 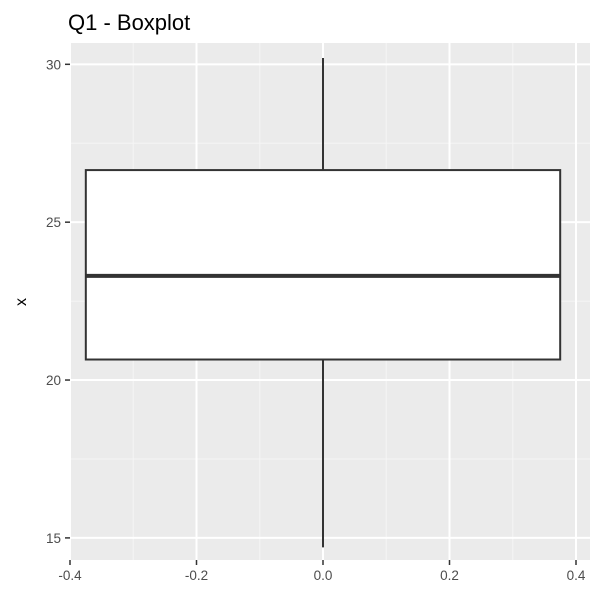 I want to click on x-tick-label: 0.4, so click(x=576, y=575).